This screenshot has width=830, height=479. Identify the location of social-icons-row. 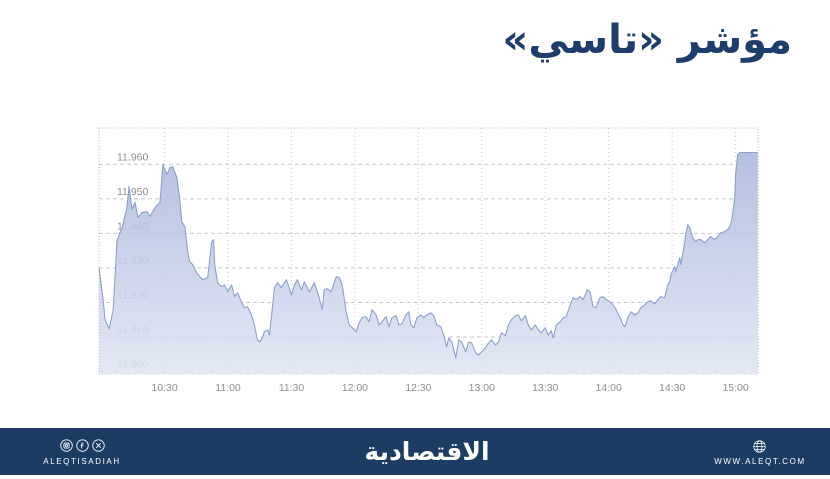
(82, 446).